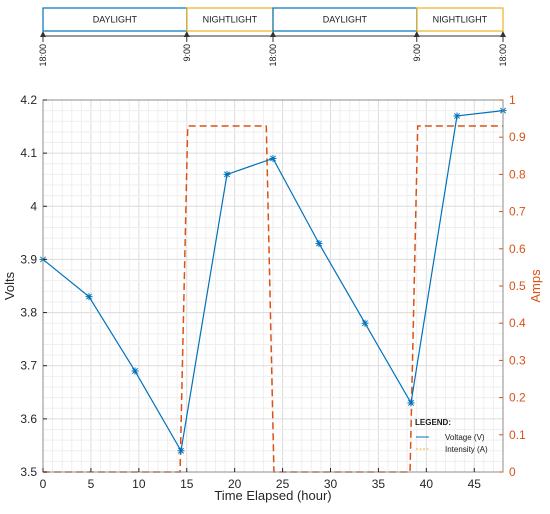 The width and height of the screenshot is (550, 514). Describe the element at coordinates (517, 174) in the screenshot. I see `y-right-tick-label: 0.8` at that location.